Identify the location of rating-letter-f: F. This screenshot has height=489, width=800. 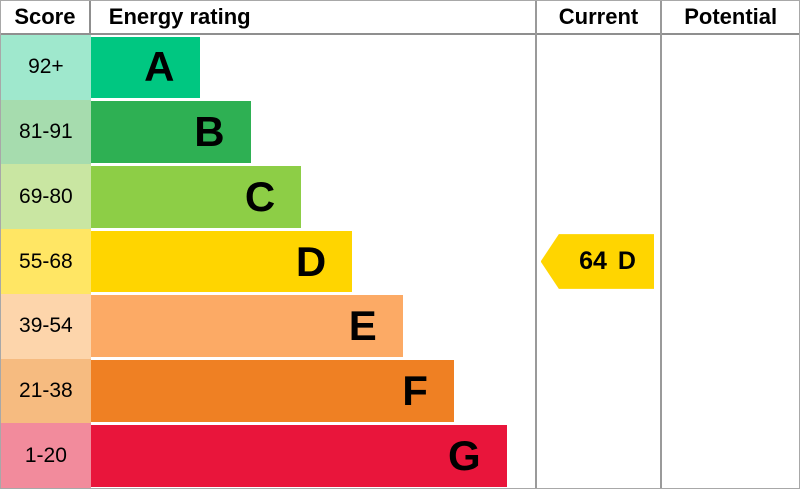
(415, 390).